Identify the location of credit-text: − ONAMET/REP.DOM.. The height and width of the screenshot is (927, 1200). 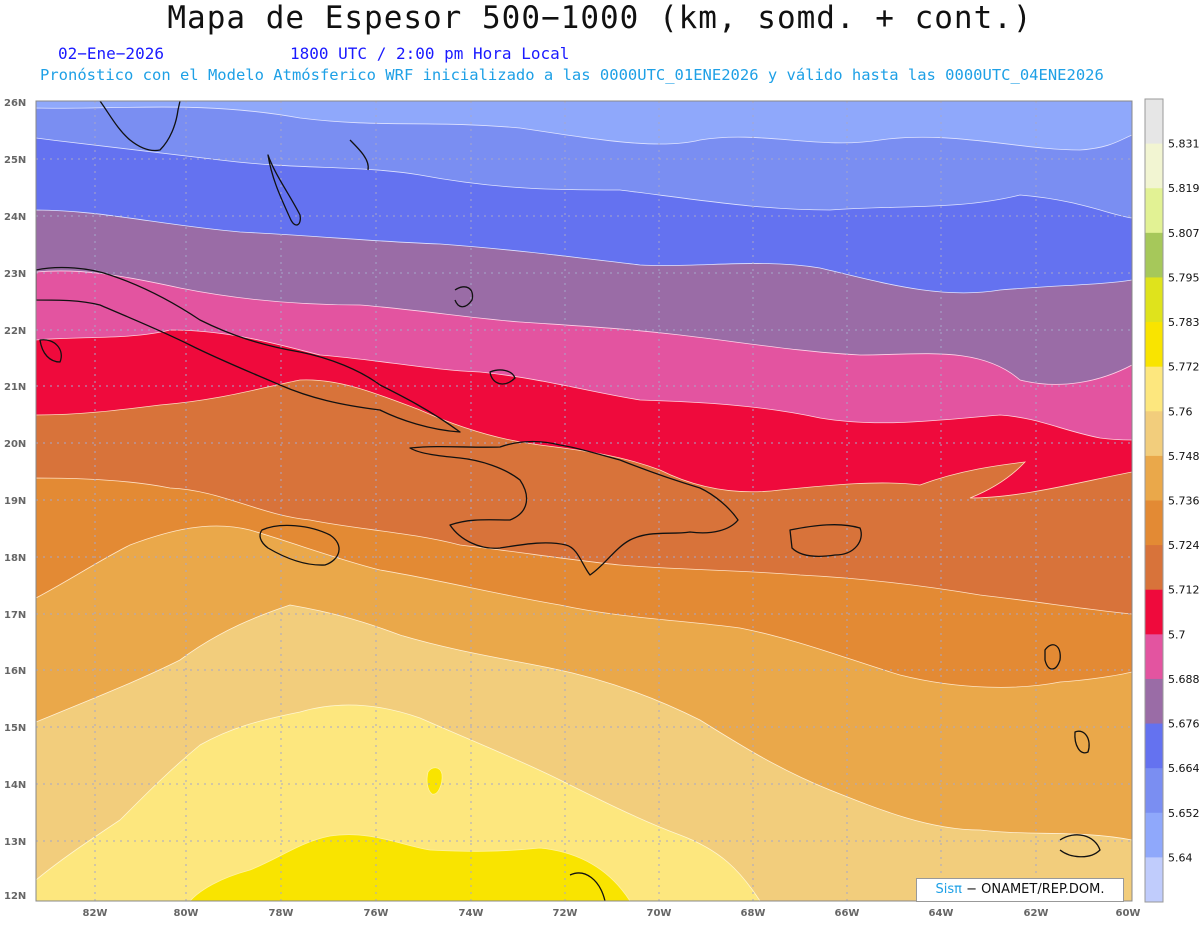
(1033, 889).